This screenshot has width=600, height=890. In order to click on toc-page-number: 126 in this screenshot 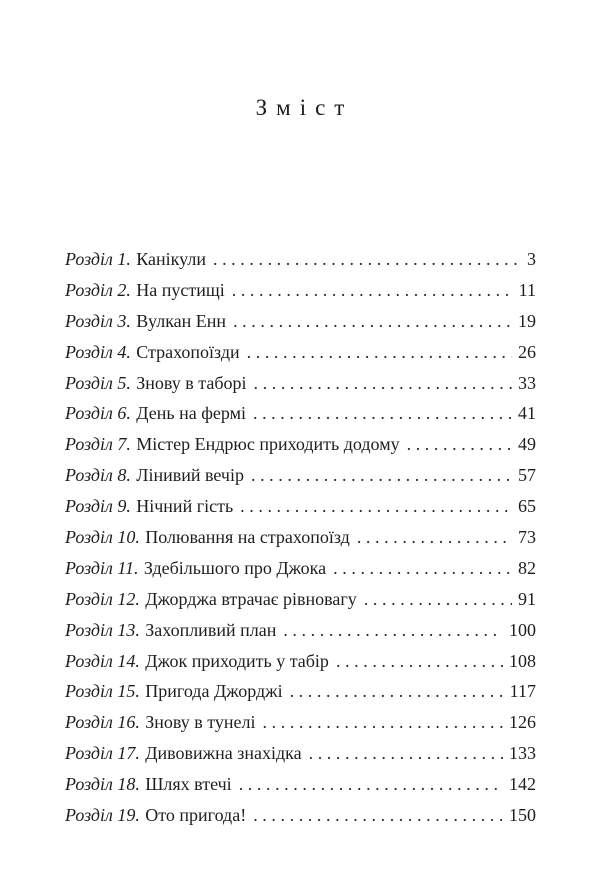, I will do `click(522, 722)`.